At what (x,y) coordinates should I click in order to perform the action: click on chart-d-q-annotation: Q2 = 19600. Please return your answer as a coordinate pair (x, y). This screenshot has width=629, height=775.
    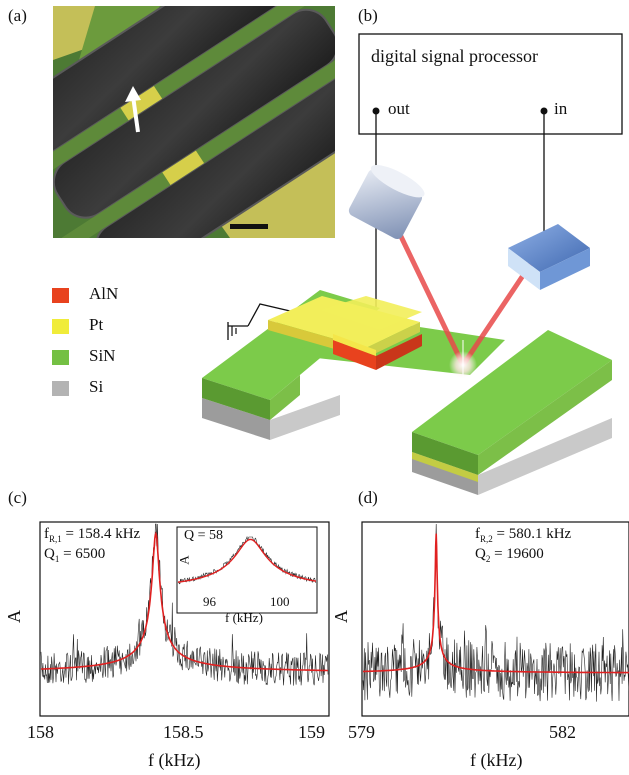
    Looking at the image, I should click on (509, 555).